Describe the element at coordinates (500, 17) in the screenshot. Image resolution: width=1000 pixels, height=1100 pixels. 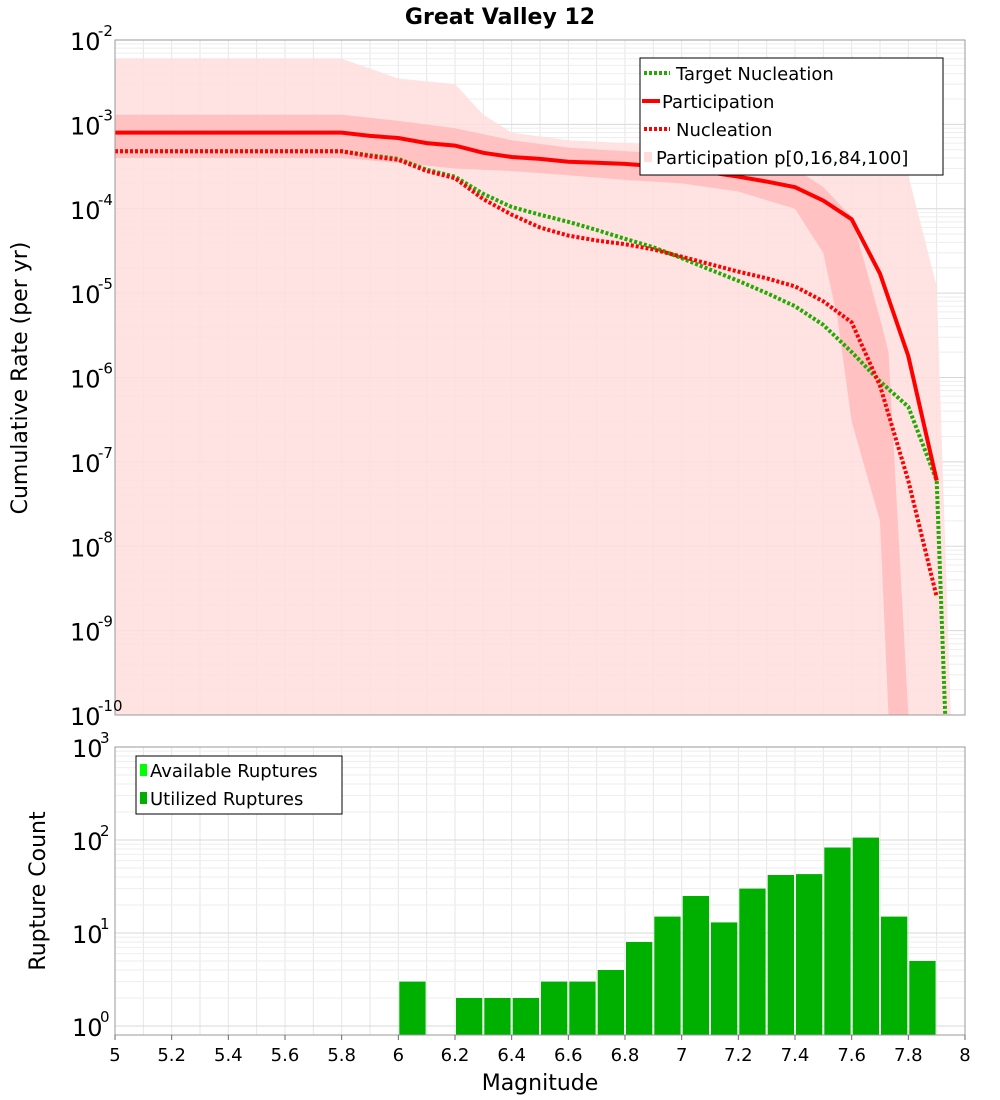
I see `chart-title: Great Valley 12` at that location.